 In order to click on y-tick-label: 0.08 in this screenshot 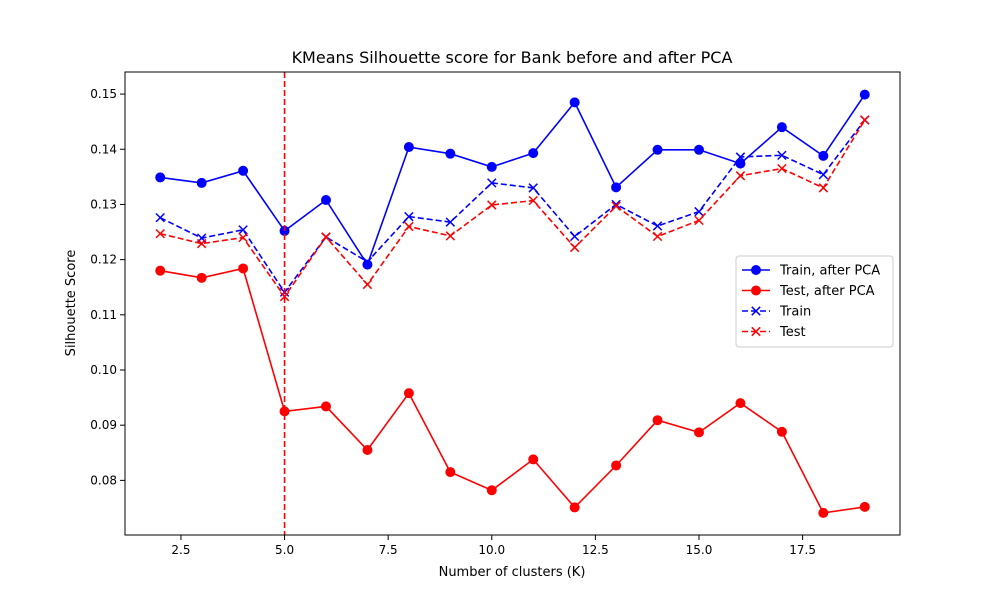, I will do `click(103, 480)`.